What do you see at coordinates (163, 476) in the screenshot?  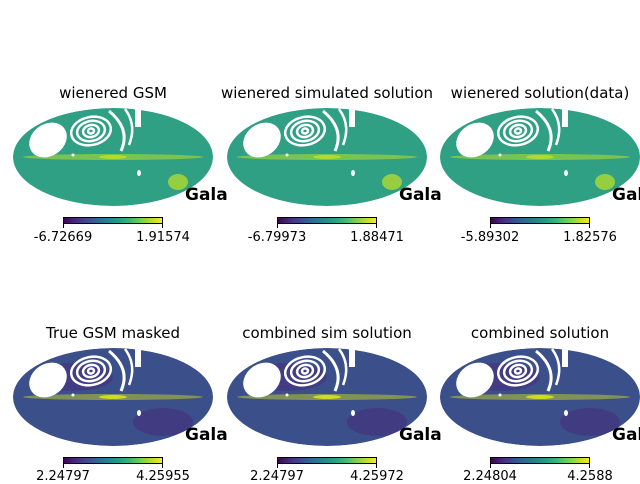 I see `colorbar-max-label: 4.25955` at bounding box center [163, 476].